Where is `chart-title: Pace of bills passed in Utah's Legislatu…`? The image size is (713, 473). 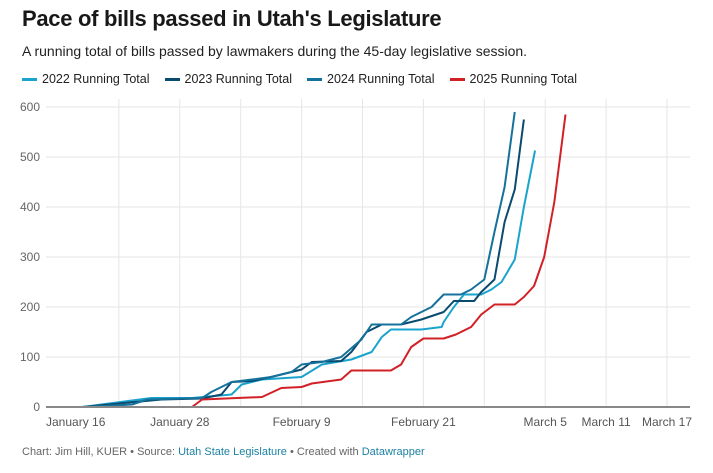 chart-title: Pace of bills passed in Utah's Legislatu… is located at coordinates (232, 18).